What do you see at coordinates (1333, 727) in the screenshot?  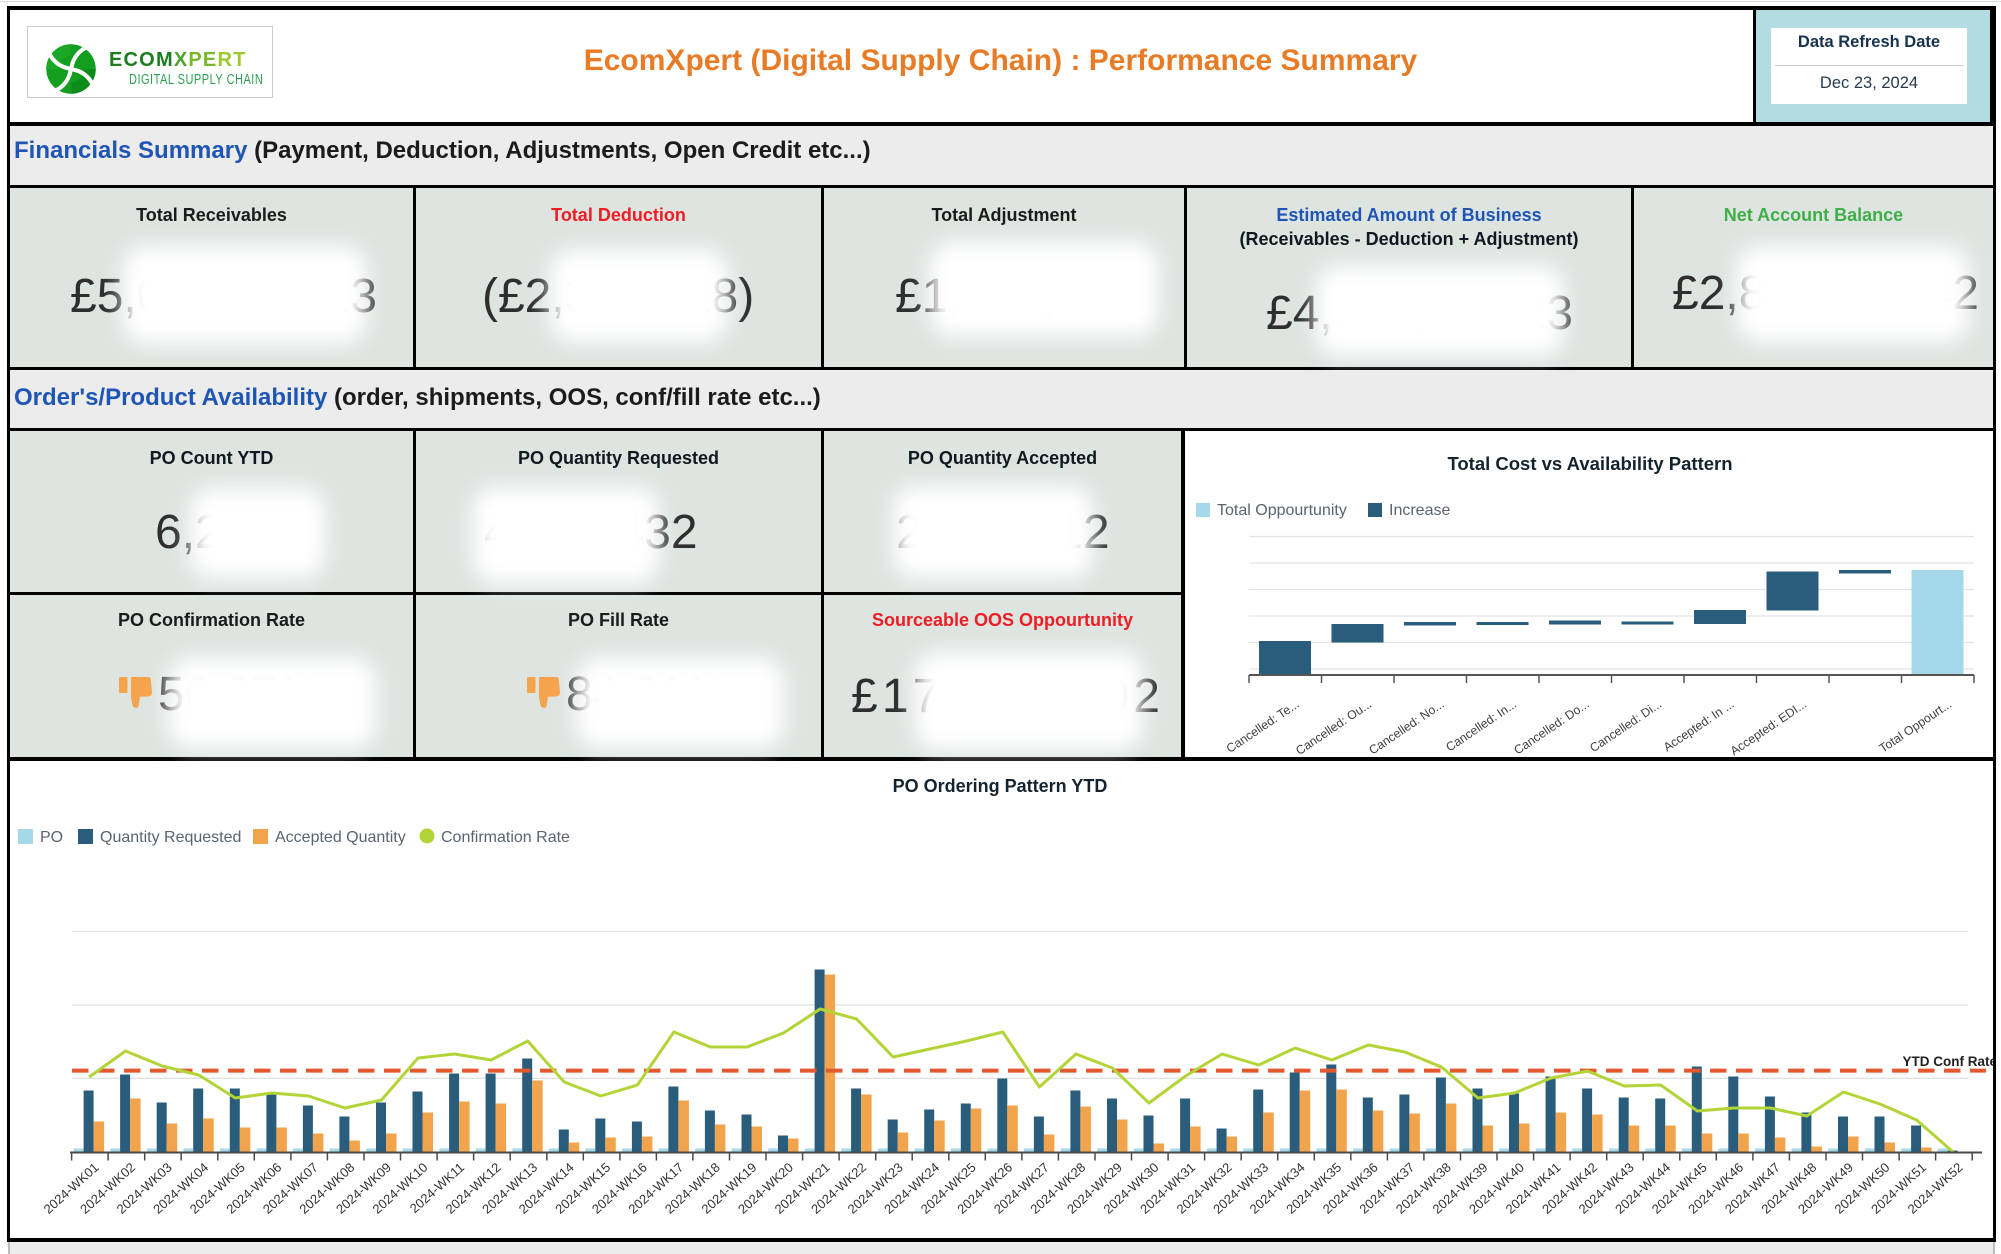 I see `svg-text:Cancelled: Ou...: Cancelled` at bounding box center [1333, 727].